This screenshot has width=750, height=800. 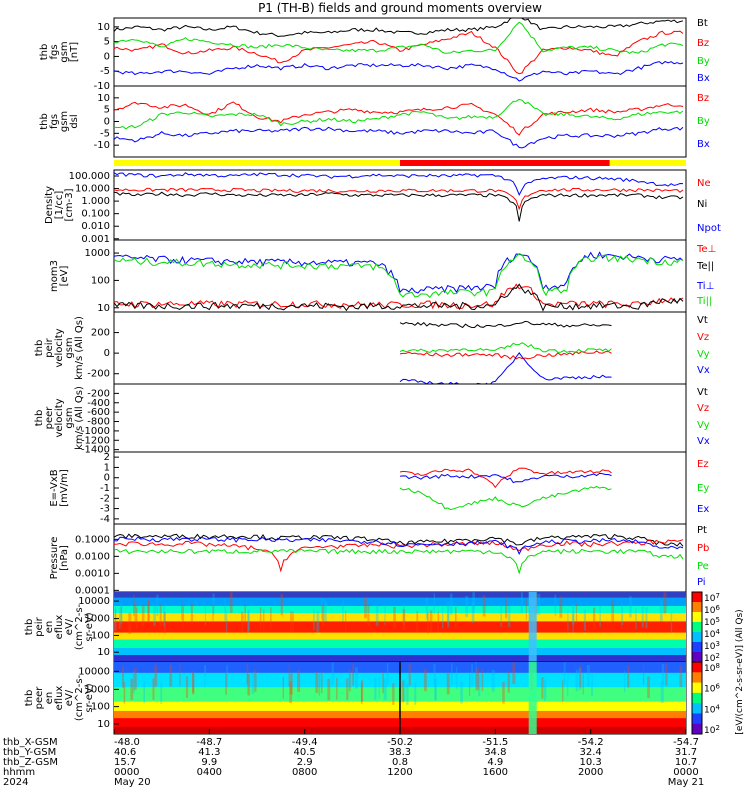 I want to click on y-axis-label-line: fgs, so click(x=54, y=51).